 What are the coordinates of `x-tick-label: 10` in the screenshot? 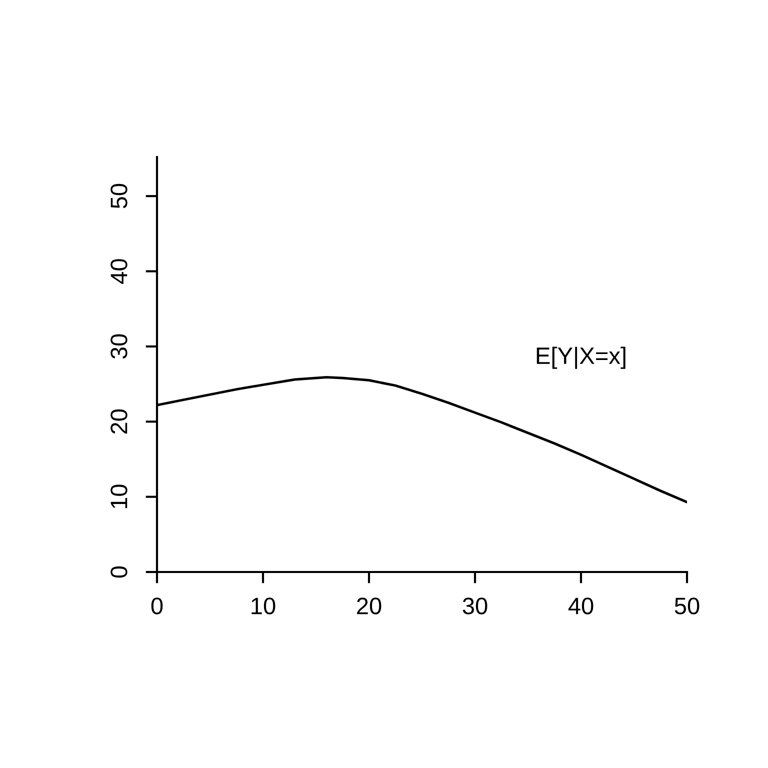 It's located at (264, 606).